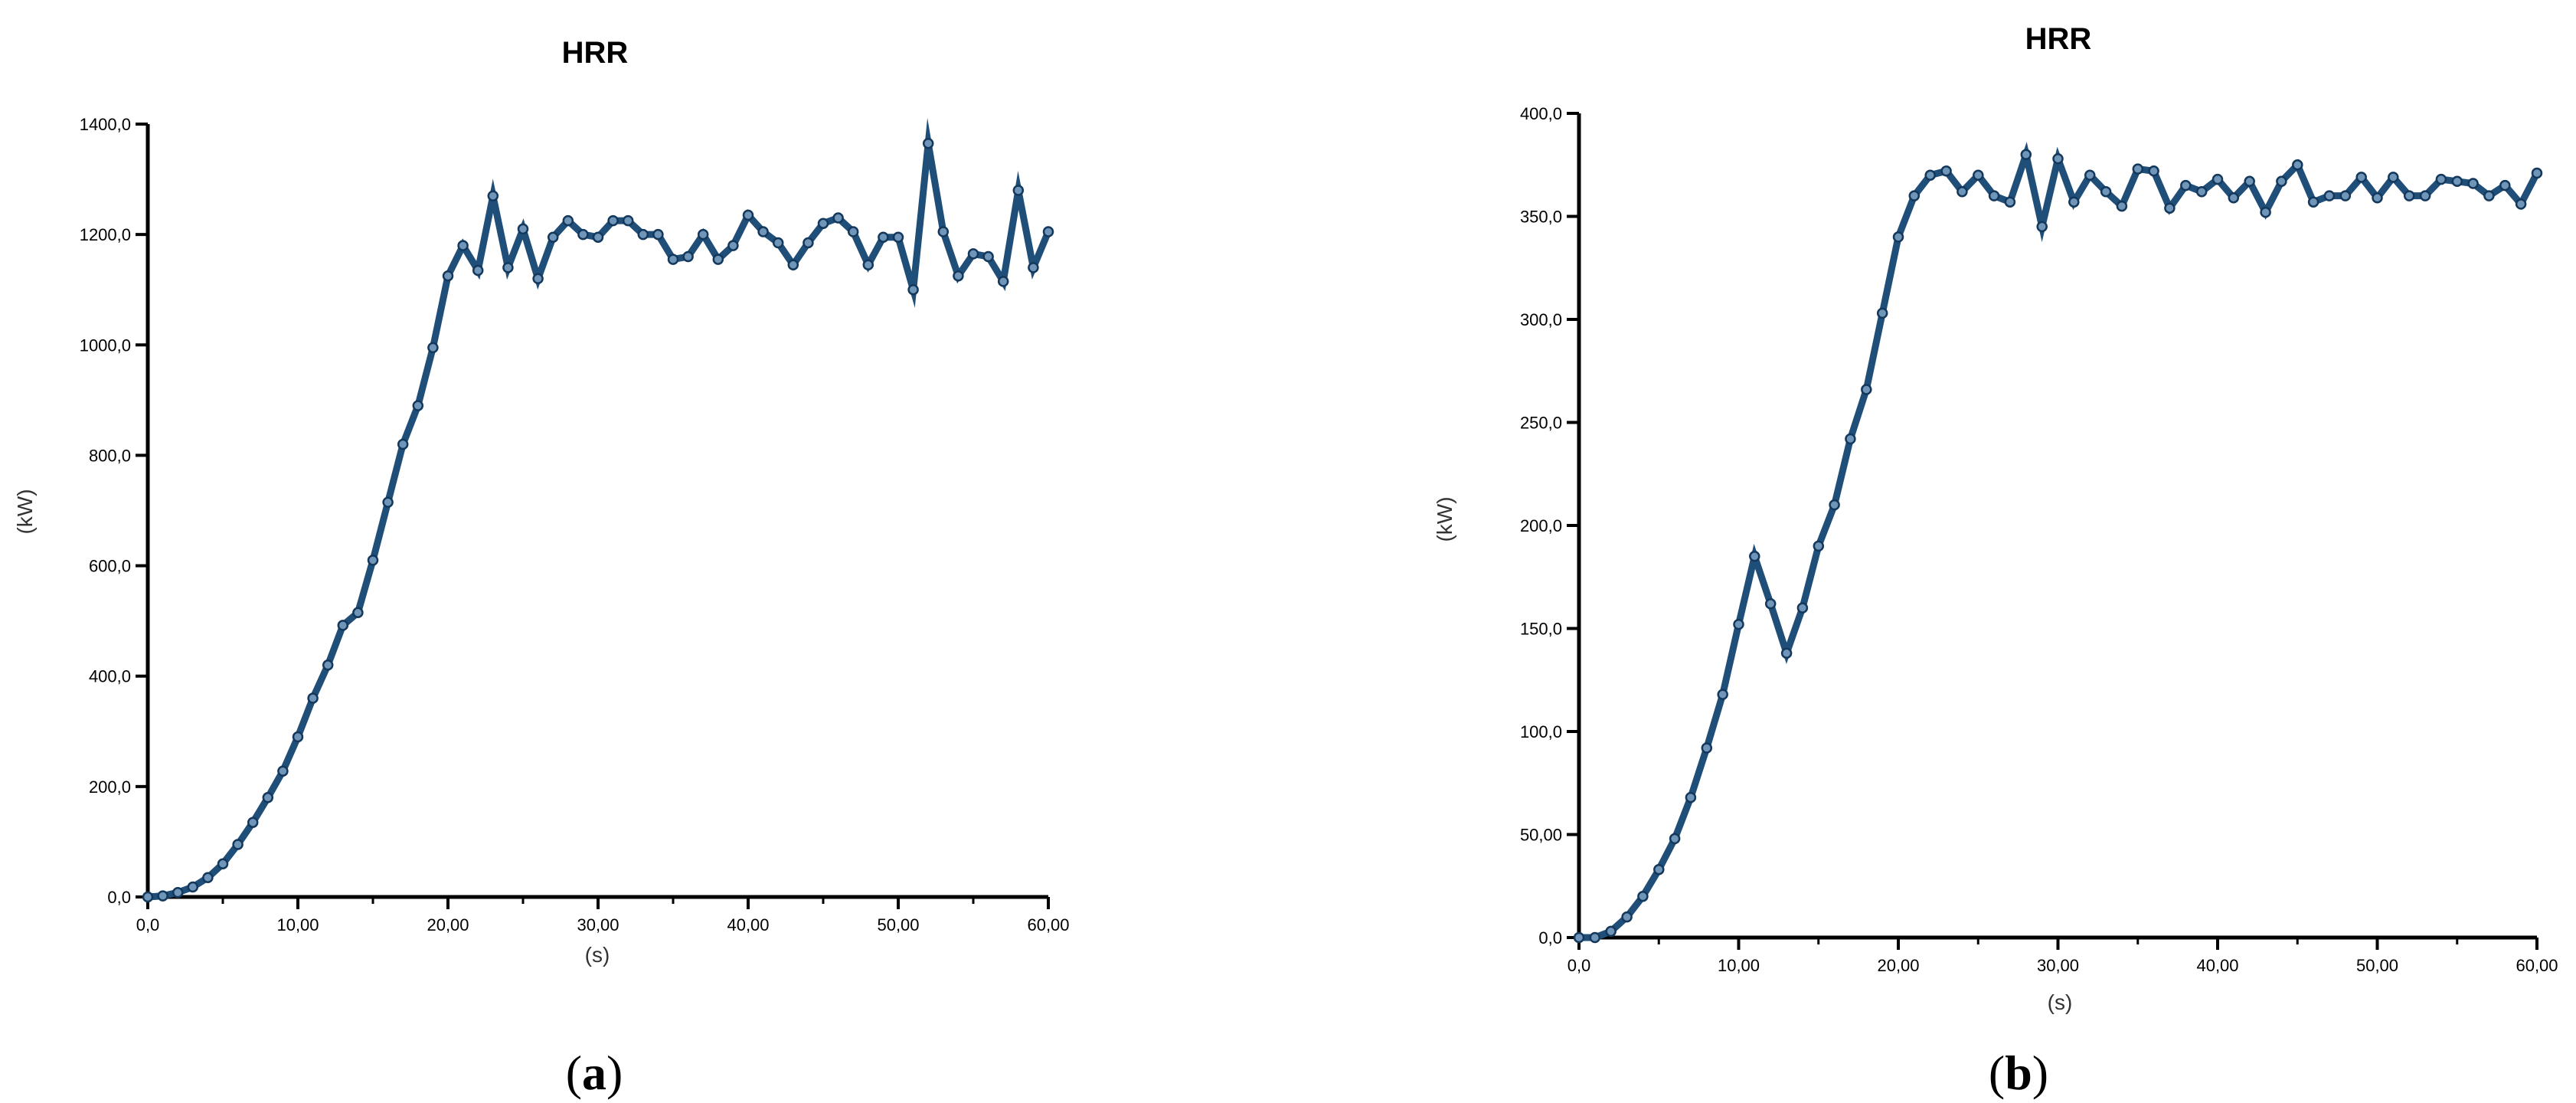 Image resolution: width=2576 pixels, height=1103 pixels. I want to click on chart-a-x-tick-label: 60,00, so click(1048, 925).